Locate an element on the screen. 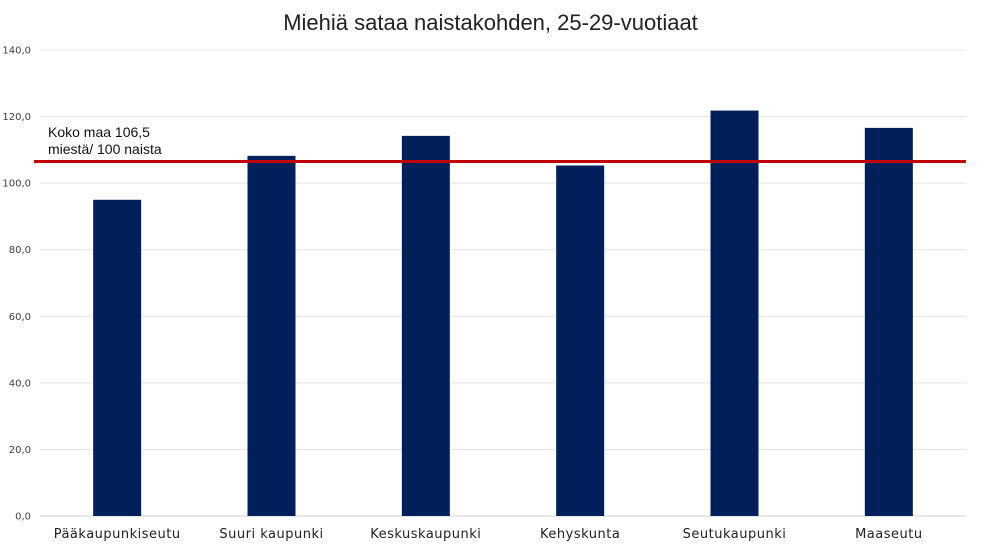 This screenshot has width=981, height=550. y-tick-label: 20,0 is located at coordinates (20, 450).